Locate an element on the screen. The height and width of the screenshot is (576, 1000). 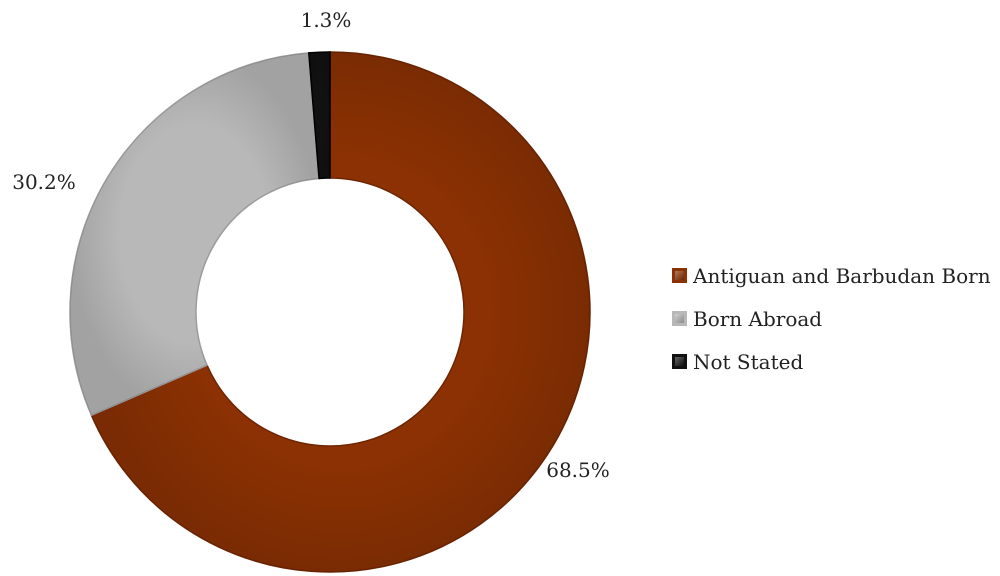
legend-label: Not Stated is located at coordinates (748, 361).